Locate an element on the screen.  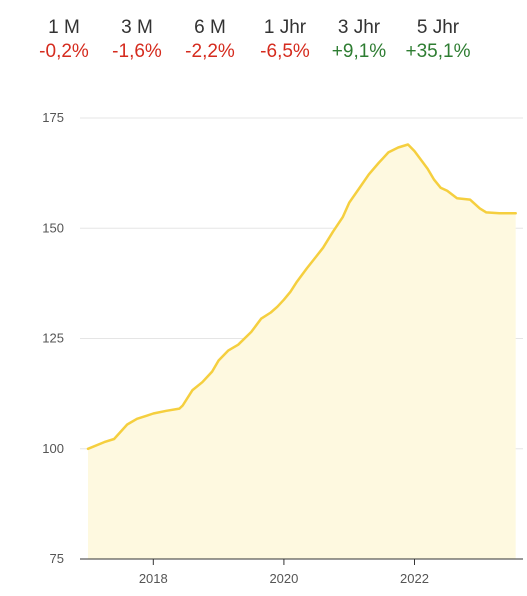
x-tick-label: 2018 is located at coordinates (153, 578).